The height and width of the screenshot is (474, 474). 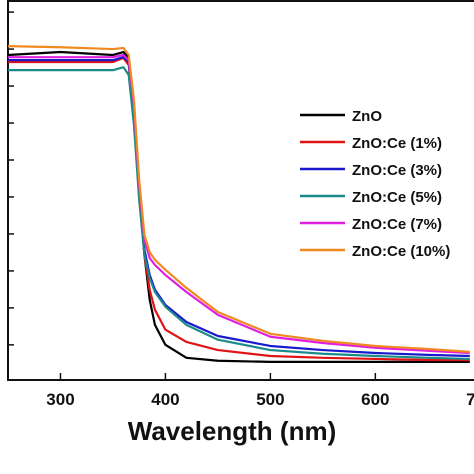 I want to click on x-tick-label: 500, so click(x=270, y=399).